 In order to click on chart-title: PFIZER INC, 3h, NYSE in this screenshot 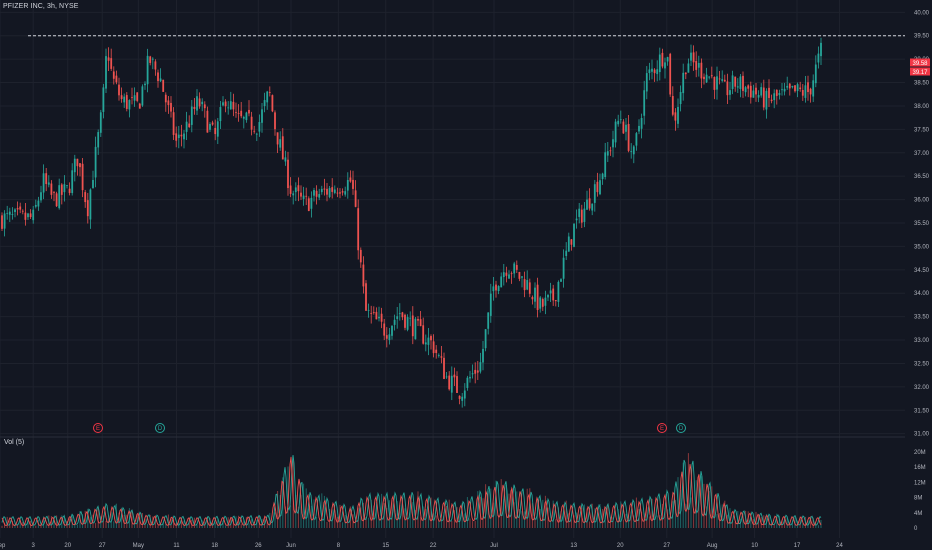, I will do `click(41, 6)`.